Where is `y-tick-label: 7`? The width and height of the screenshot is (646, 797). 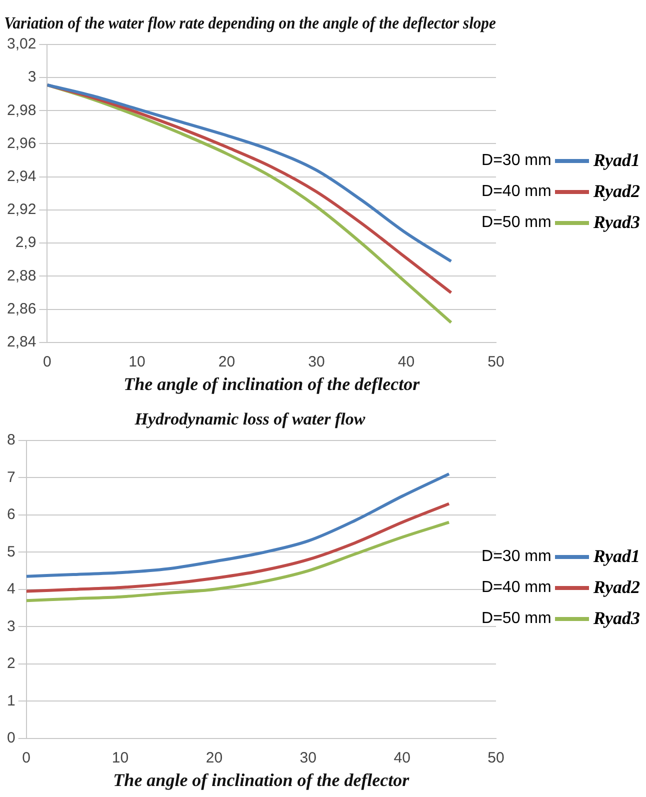 y-tick-label: 7 is located at coordinates (11, 477).